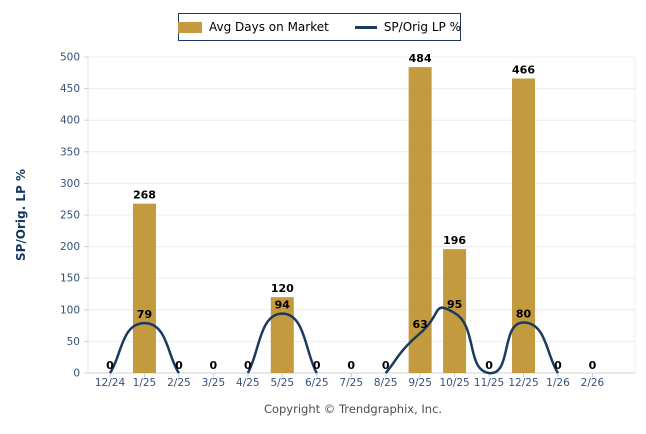 The height and width of the screenshot is (434, 646). I want to click on x-tick-label: 11/25, so click(489, 383).